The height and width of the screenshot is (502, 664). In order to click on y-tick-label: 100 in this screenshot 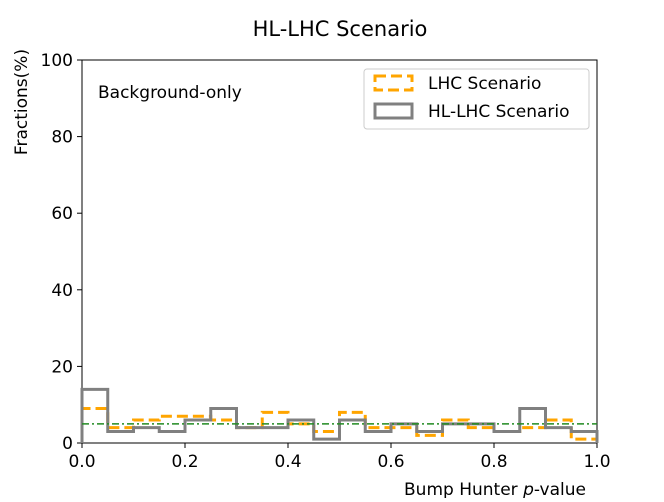, I will do `click(57, 61)`.